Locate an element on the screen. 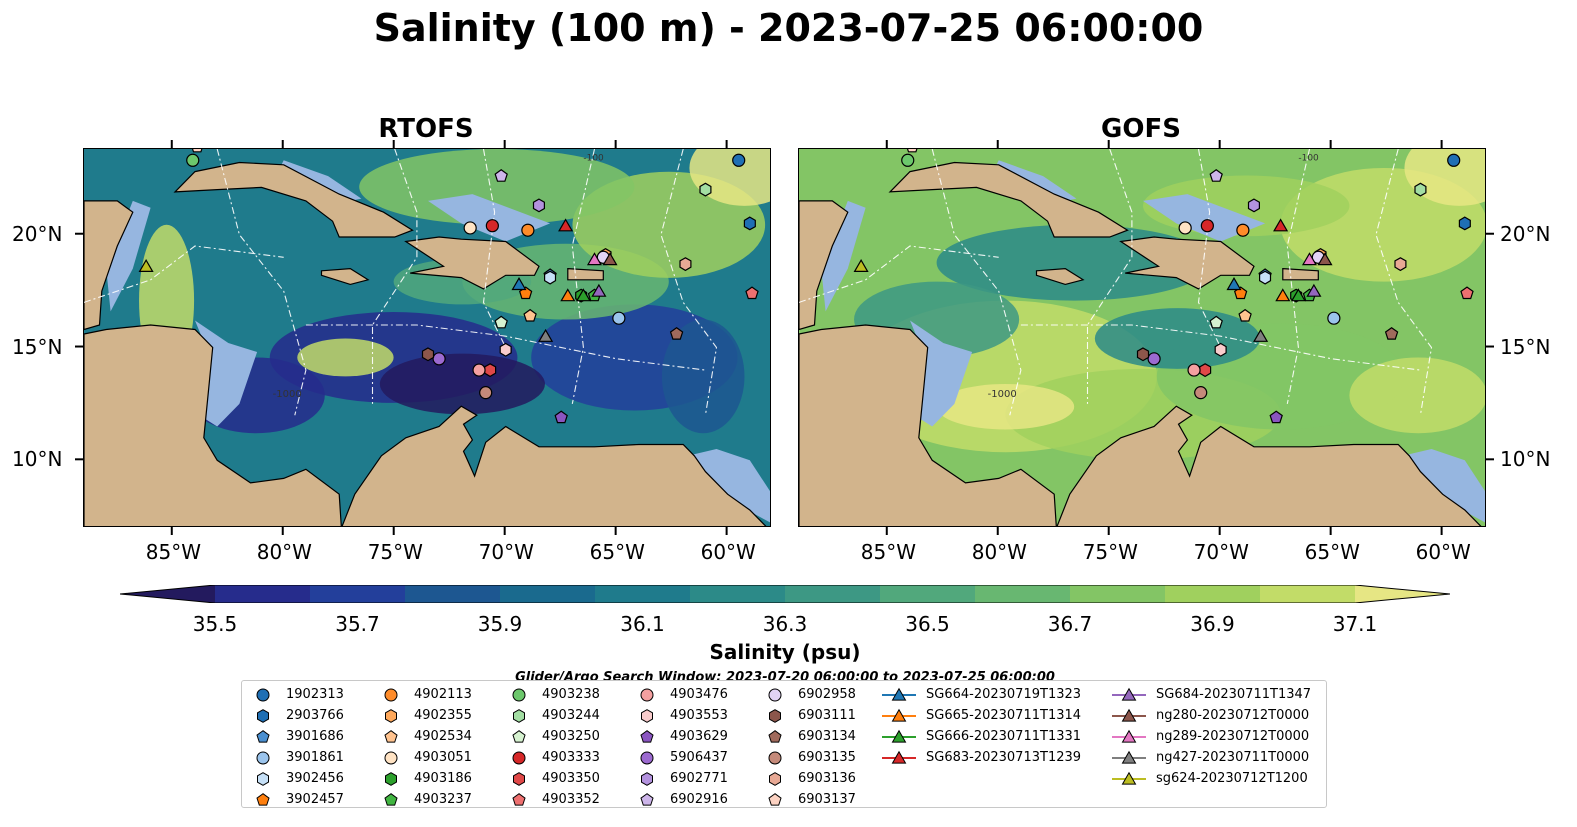  legend-label: SG666-20230711T1331 is located at coordinates (1004, 736).